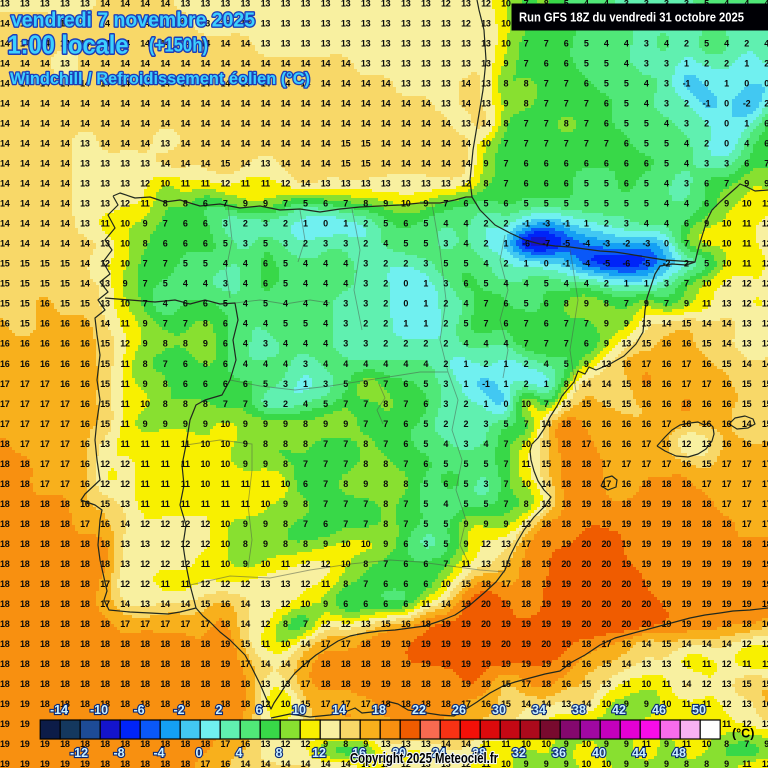 The image size is (768, 768). I want to click on svg-text: 12, so click(145, 524).